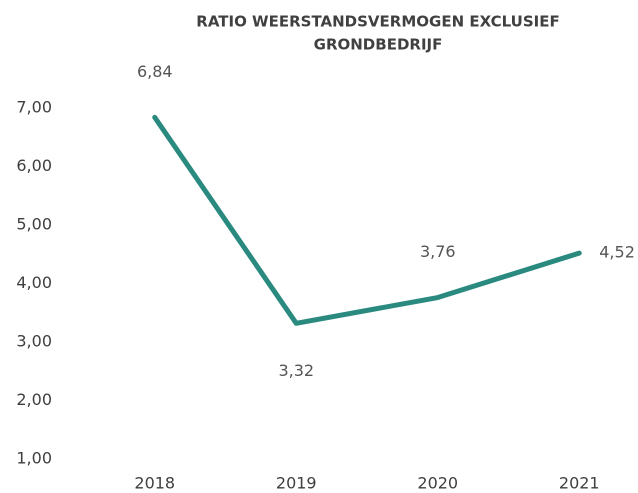 This screenshot has width=638, height=493. What do you see at coordinates (34, 282) in the screenshot?
I see `y-tick-label: 4,00` at bounding box center [34, 282].